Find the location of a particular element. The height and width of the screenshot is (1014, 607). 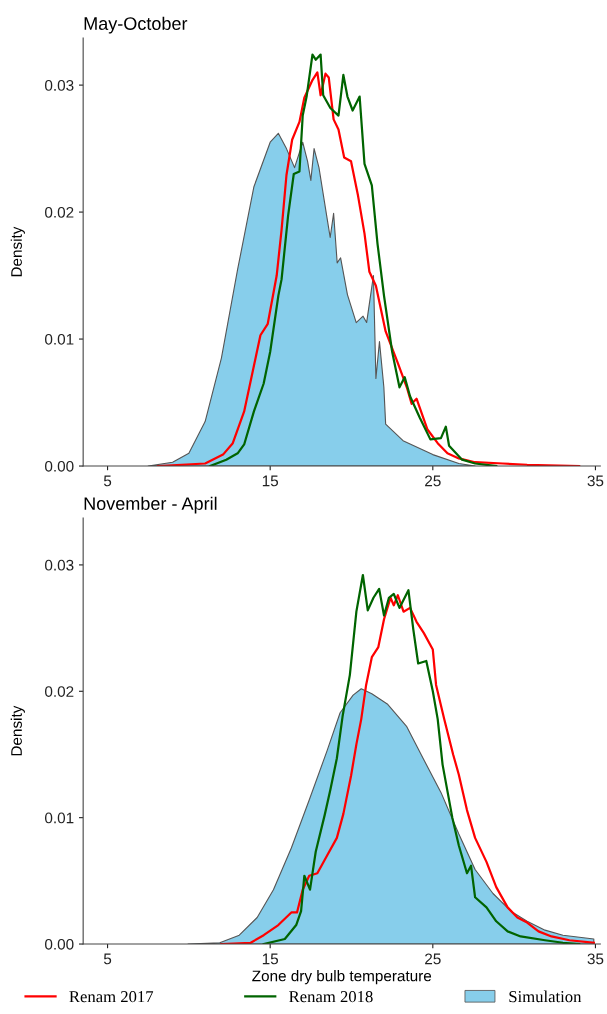

legend-label: Renam 2017 is located at coordinates (111, 997).